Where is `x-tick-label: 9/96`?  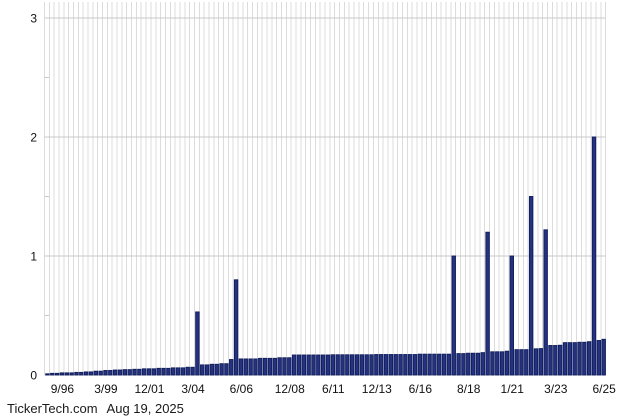
x-tick-label: 9/96 is located at coordinates (63, 389).